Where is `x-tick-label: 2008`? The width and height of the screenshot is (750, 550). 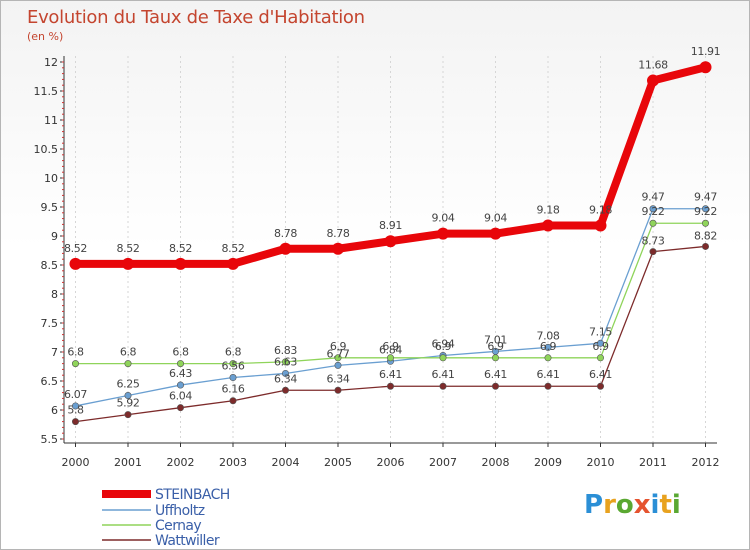
x-tick-label: 2008 is located at coordinates (496, 462).